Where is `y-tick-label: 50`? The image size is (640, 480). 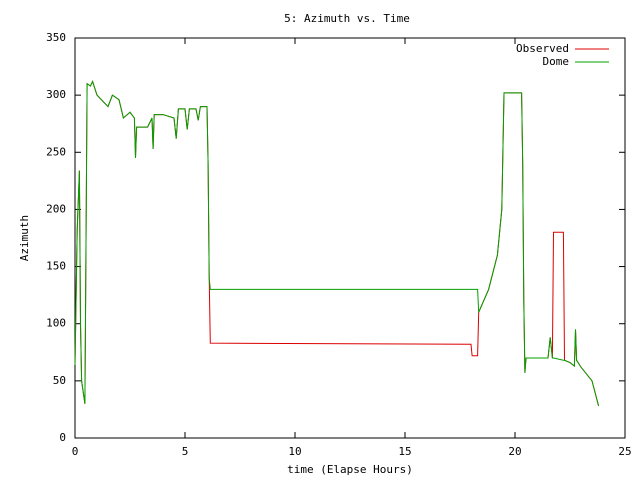
y-tick-label: 50 is located at coordinates (59, 380).